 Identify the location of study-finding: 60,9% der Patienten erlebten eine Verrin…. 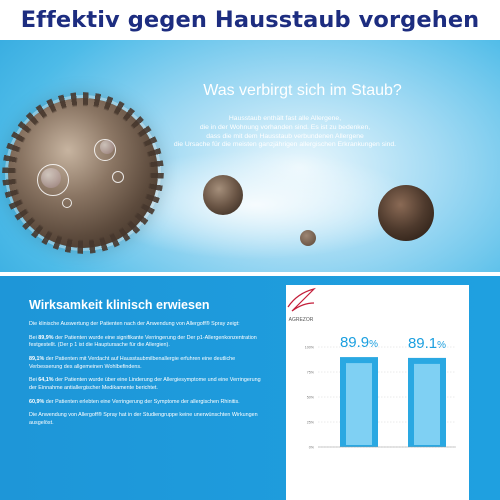
(134, 401).